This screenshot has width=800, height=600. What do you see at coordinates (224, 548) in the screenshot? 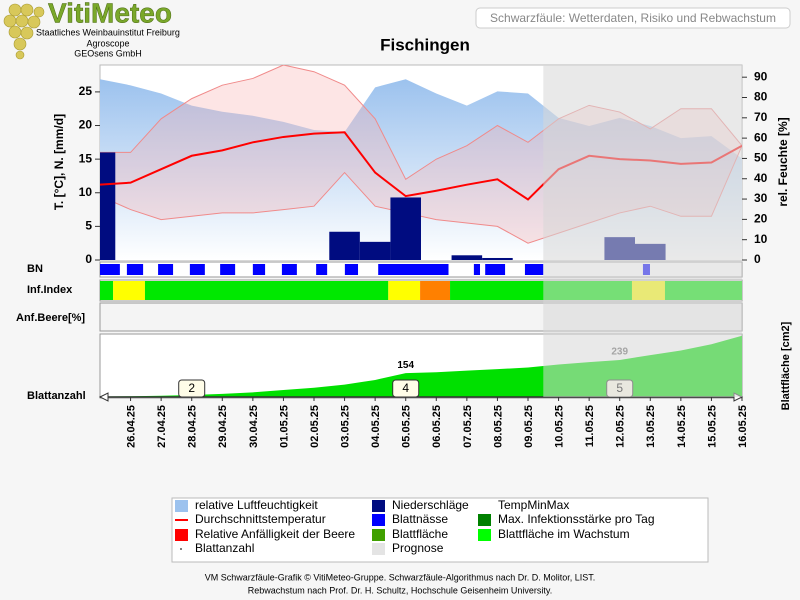
I see `legend-label: Blattanzahl` at bounding box center [224, 548].